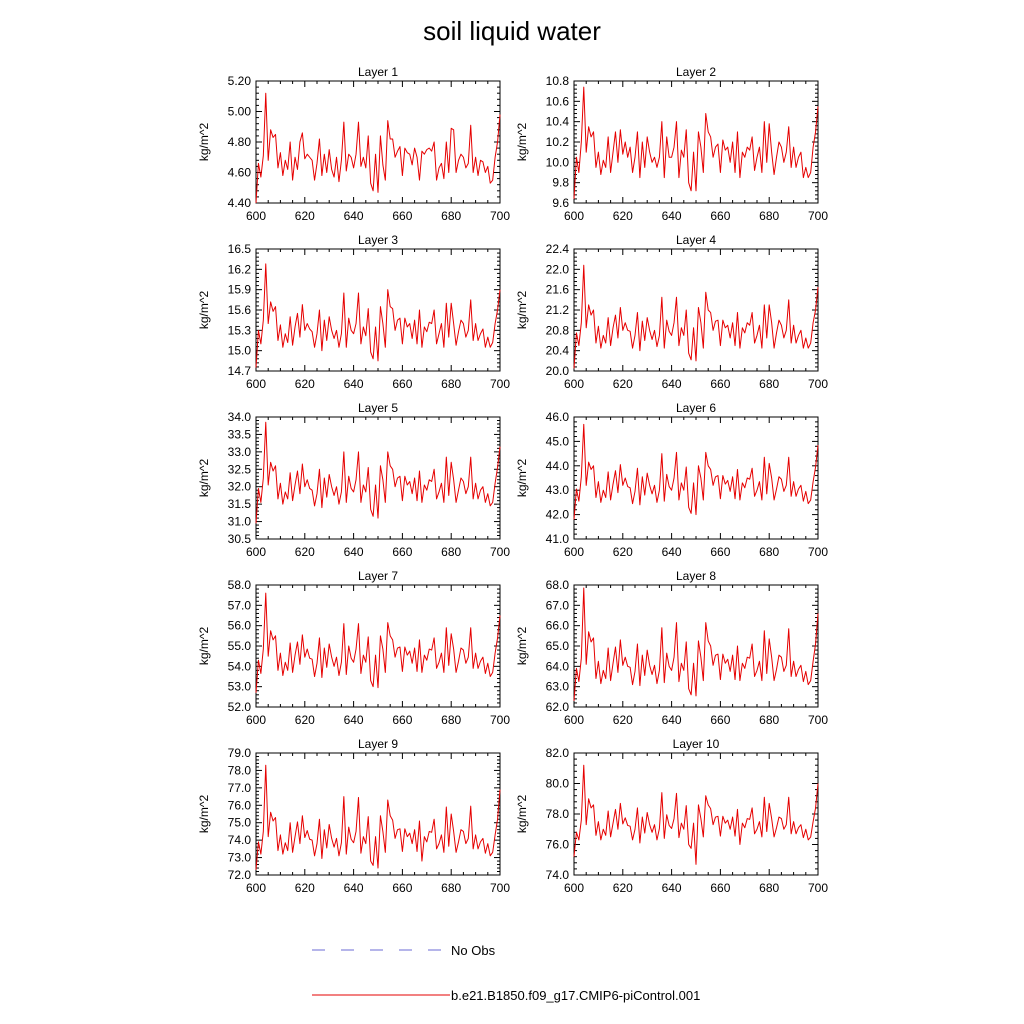 The width and height of the screenshot is (1024, 1024). I want to click on y-tick-label: 42.0, so click(558, 515).